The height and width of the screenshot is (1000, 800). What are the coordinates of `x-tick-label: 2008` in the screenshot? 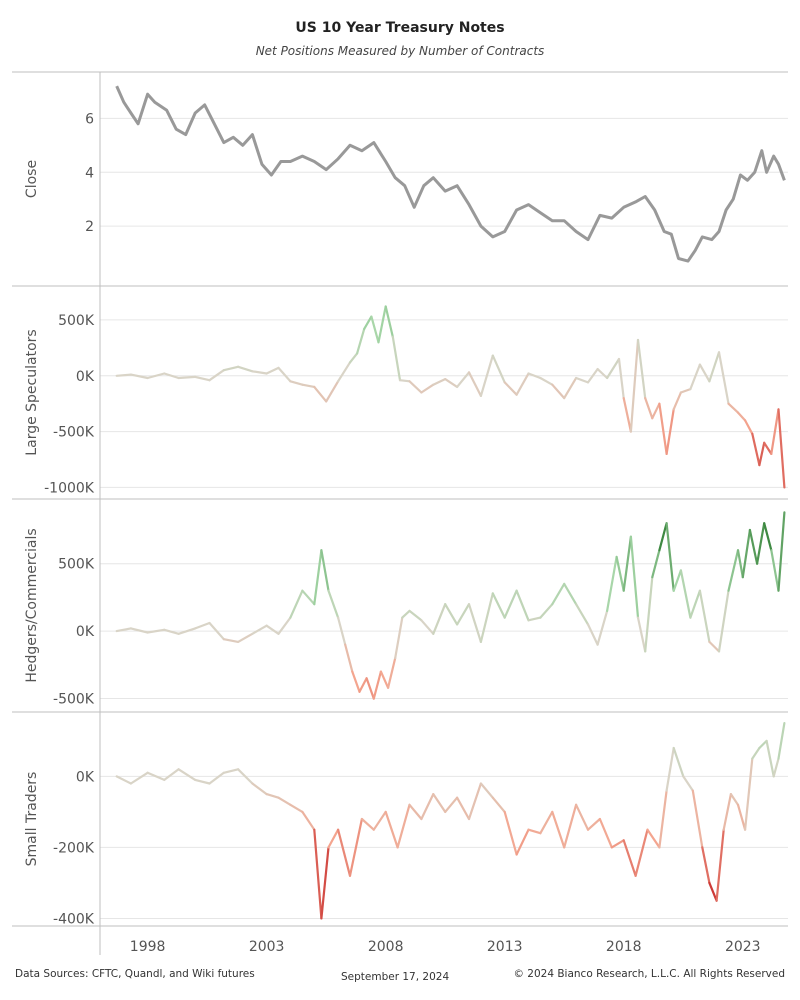 It's located at (386, 947).